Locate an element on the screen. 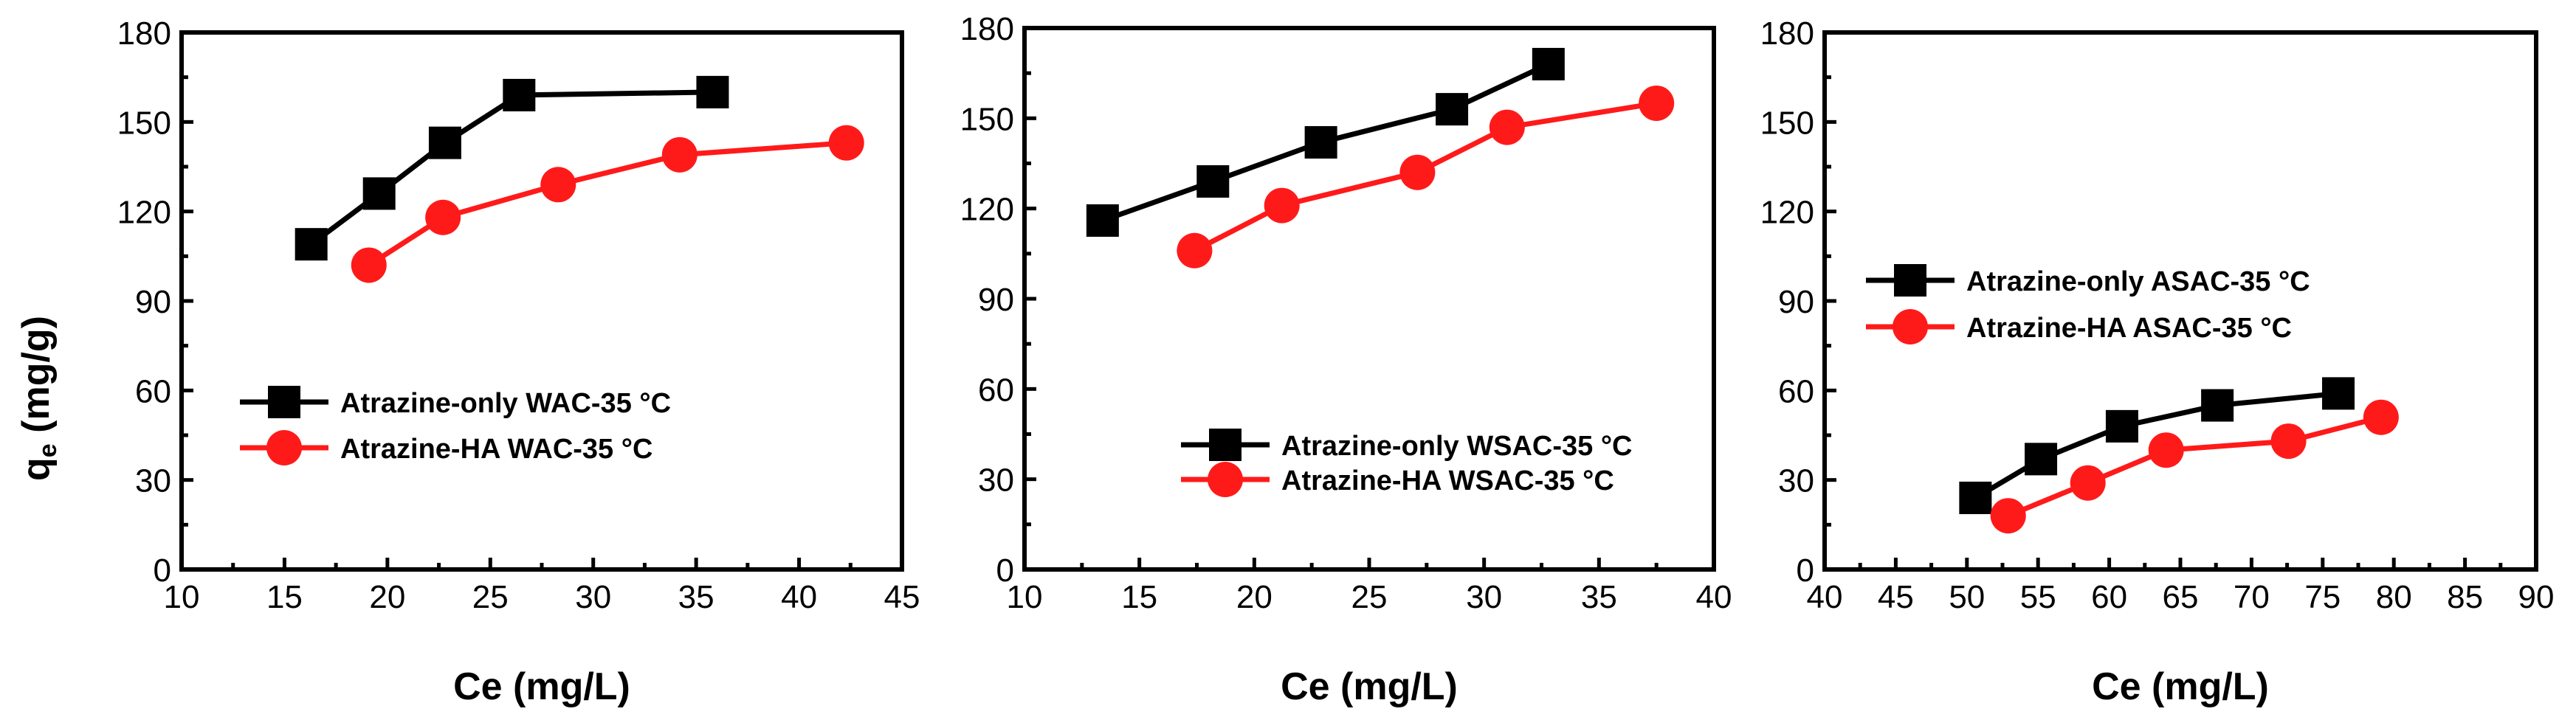  y-axis-label-units: (mg/g) is located at coordinates (37, 379).